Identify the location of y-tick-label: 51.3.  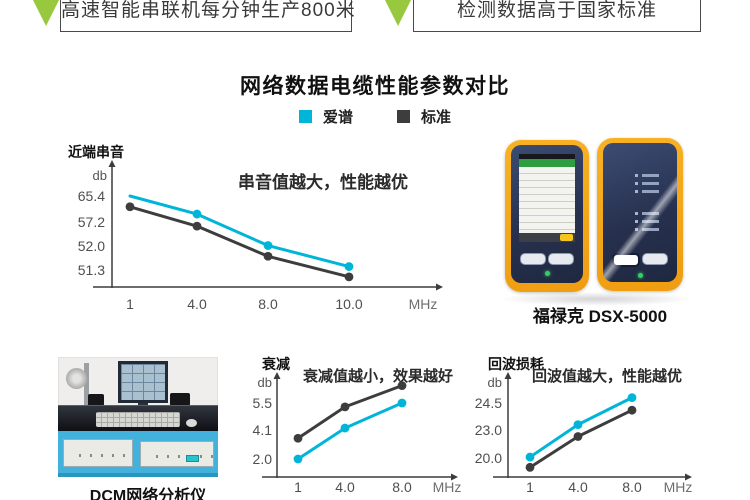
(91, 270).